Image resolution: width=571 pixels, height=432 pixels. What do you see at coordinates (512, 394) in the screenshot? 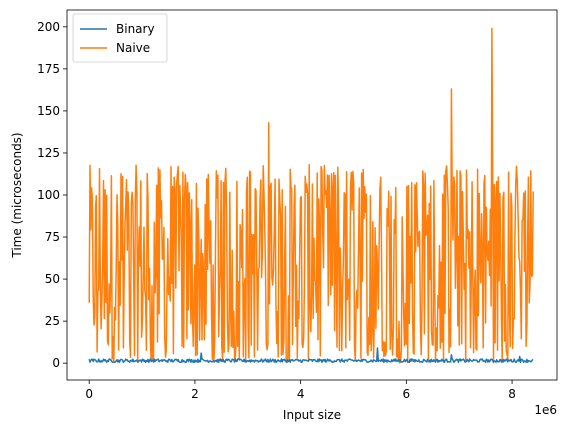
I see `x-tick-label: 8` at bounding box center [512, 394].